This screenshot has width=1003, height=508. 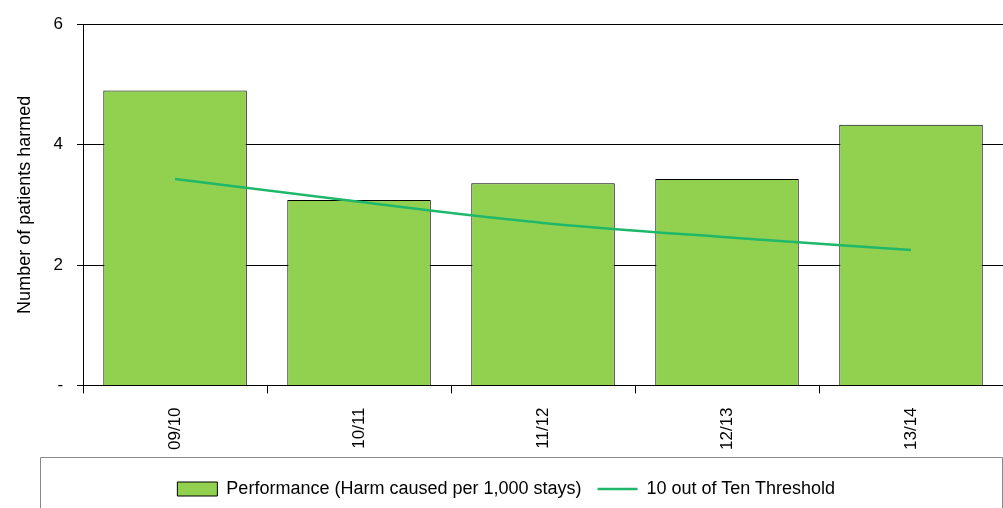 What do you see at coordinates (58, 23) in the screenshot?
I see `y-tick-label: 6` at bounding box center [58, 23].